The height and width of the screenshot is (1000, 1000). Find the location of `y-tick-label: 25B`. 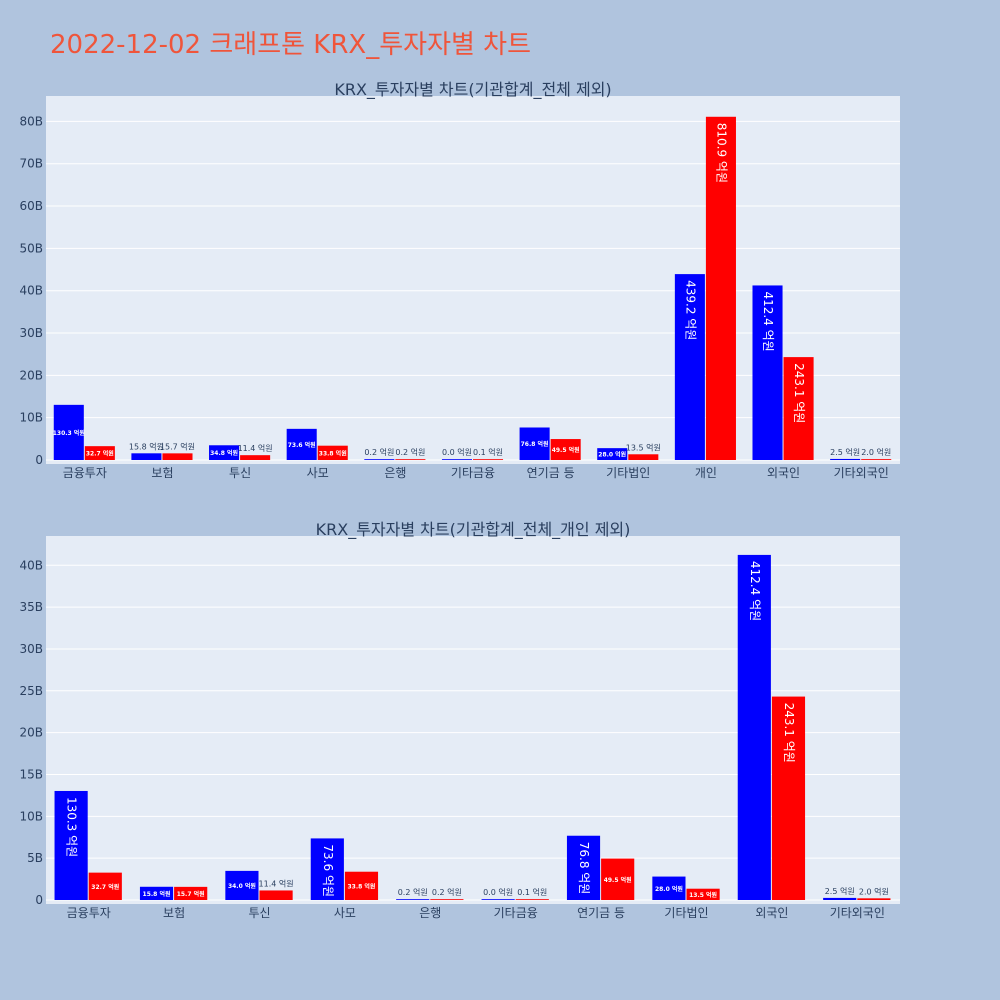

y-tick-label: 25B is located at coordinates (31, 691).